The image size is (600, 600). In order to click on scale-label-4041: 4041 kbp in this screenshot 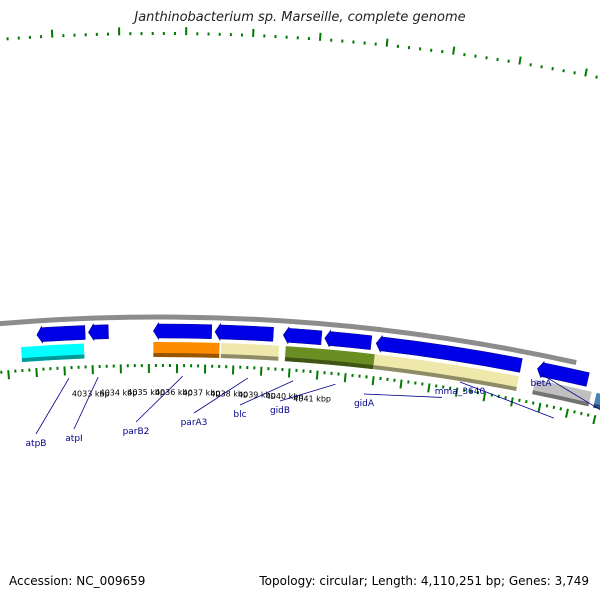, I will do `click(312, 398)`.